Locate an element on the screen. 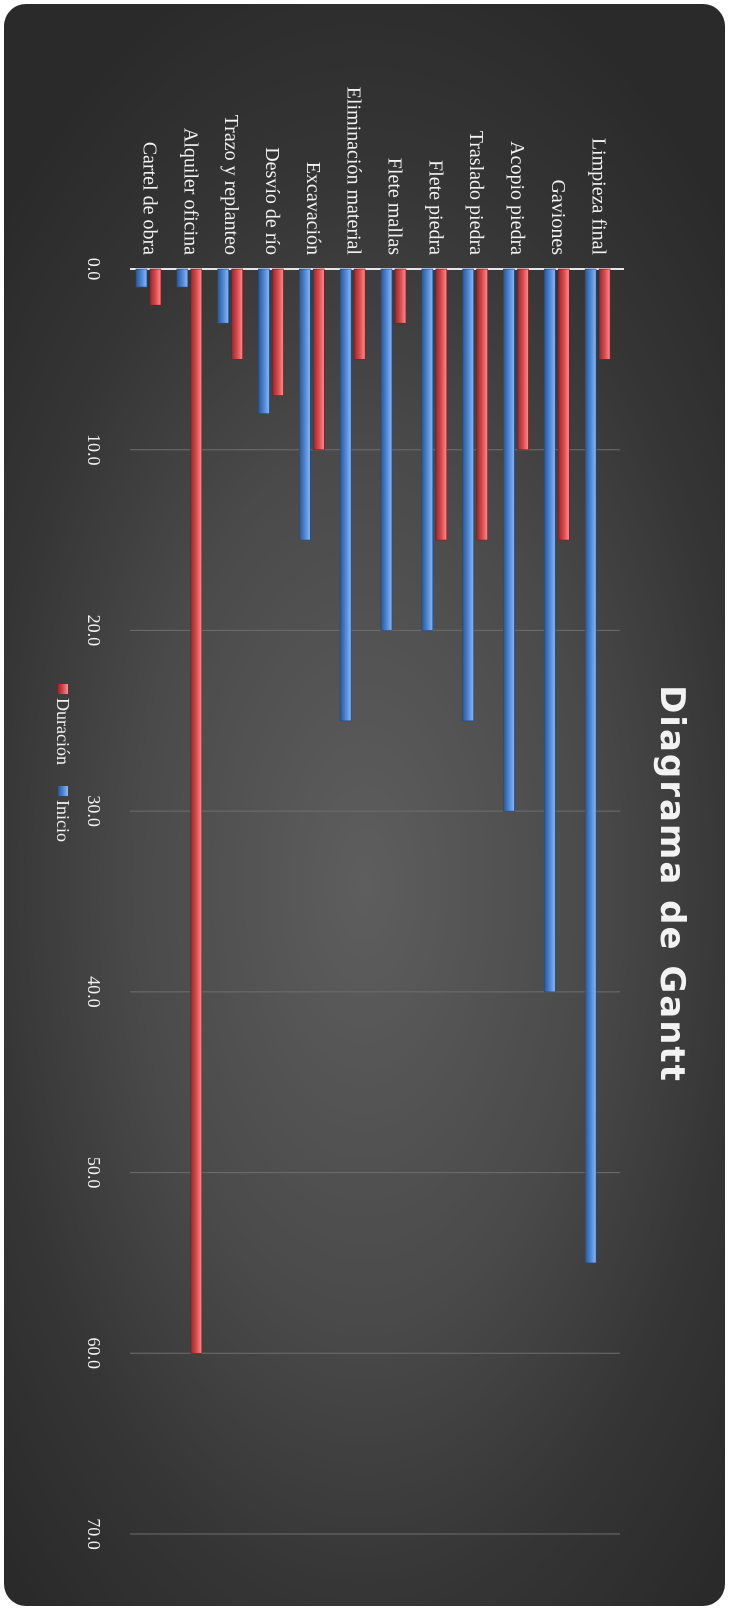 The height and width of the screenshot is (1610, 729). category-label: Flete piedra is located at coordinates (435, 207).